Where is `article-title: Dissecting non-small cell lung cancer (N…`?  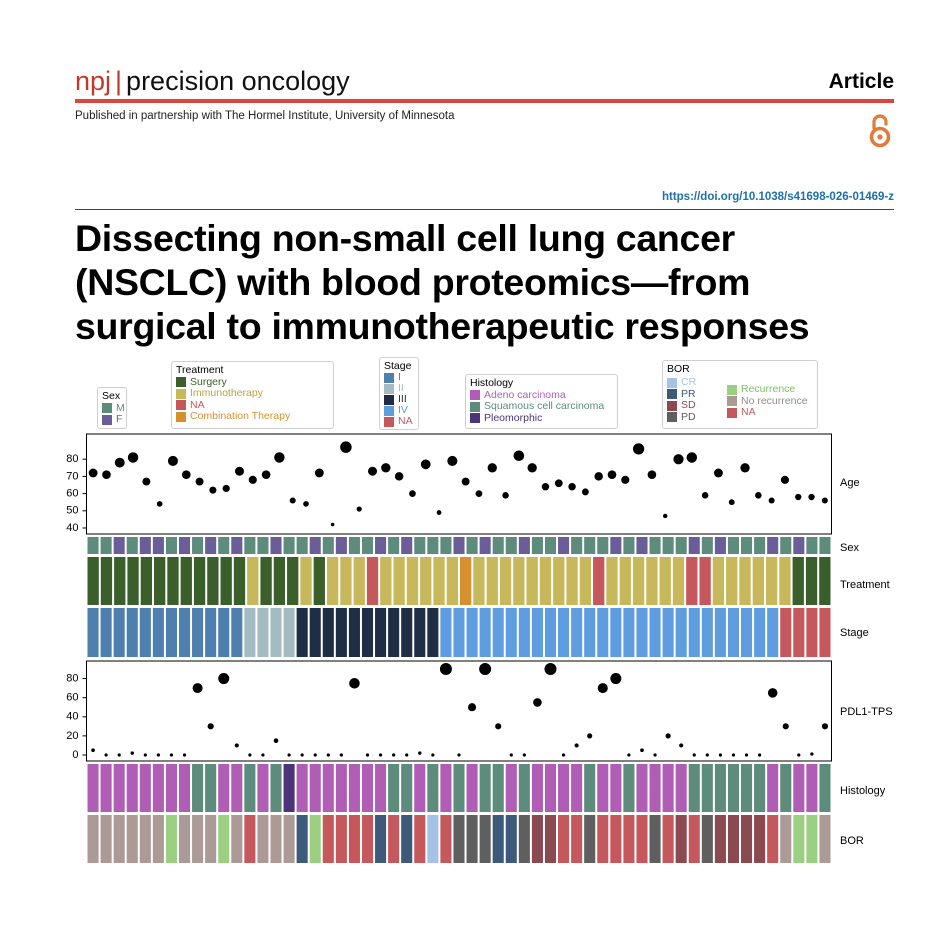 article-title: Dissecting non-small cell lung cancer (N… is located at coordinates (495, 282).